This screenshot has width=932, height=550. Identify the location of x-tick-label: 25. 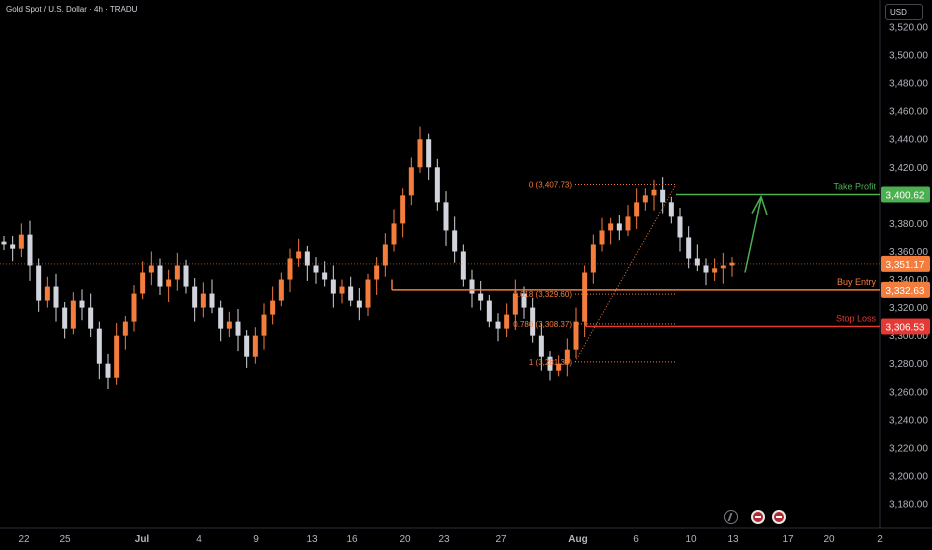
(65, 539).